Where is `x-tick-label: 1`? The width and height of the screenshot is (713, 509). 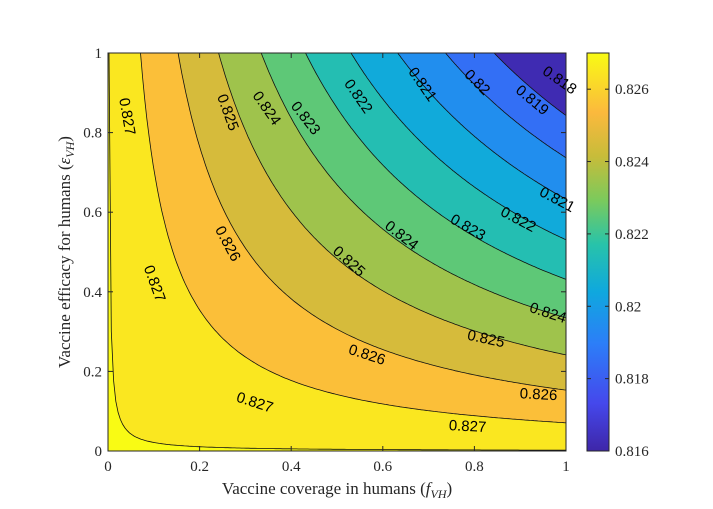 x-tick-label: 1 is located at coordinates (566, 467).